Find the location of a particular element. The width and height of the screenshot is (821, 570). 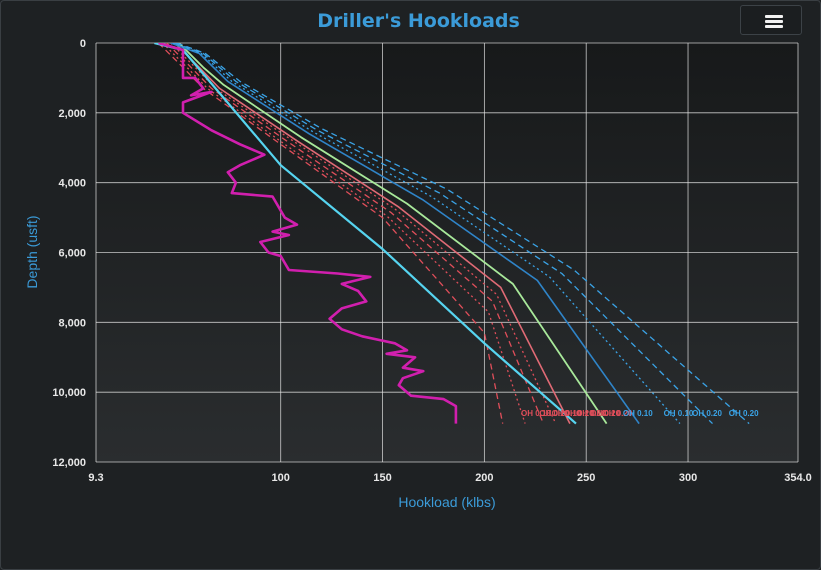

y-tick-label: 10,000 is located at coordinates (69, 393).